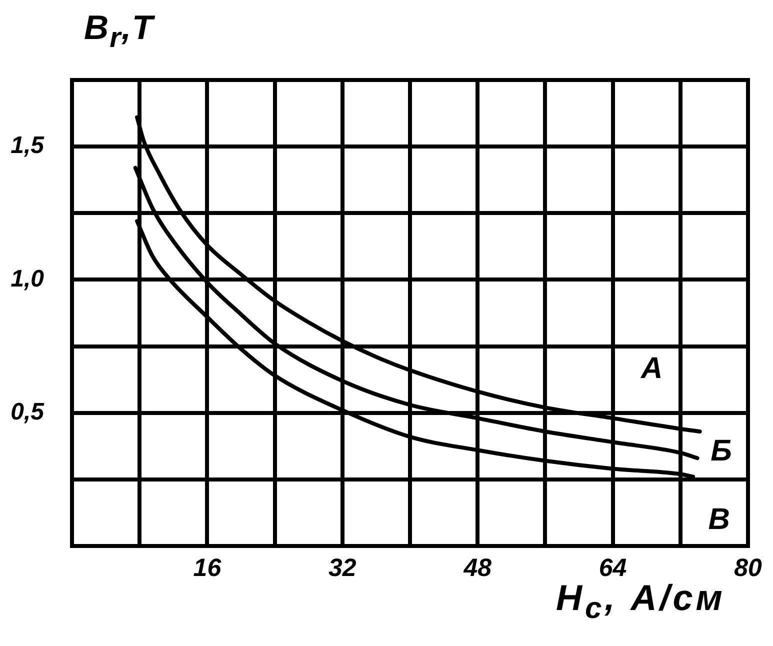  Describe the element at coordinates (651, 368) in the screenshot. I see `series-label: А` at that location.